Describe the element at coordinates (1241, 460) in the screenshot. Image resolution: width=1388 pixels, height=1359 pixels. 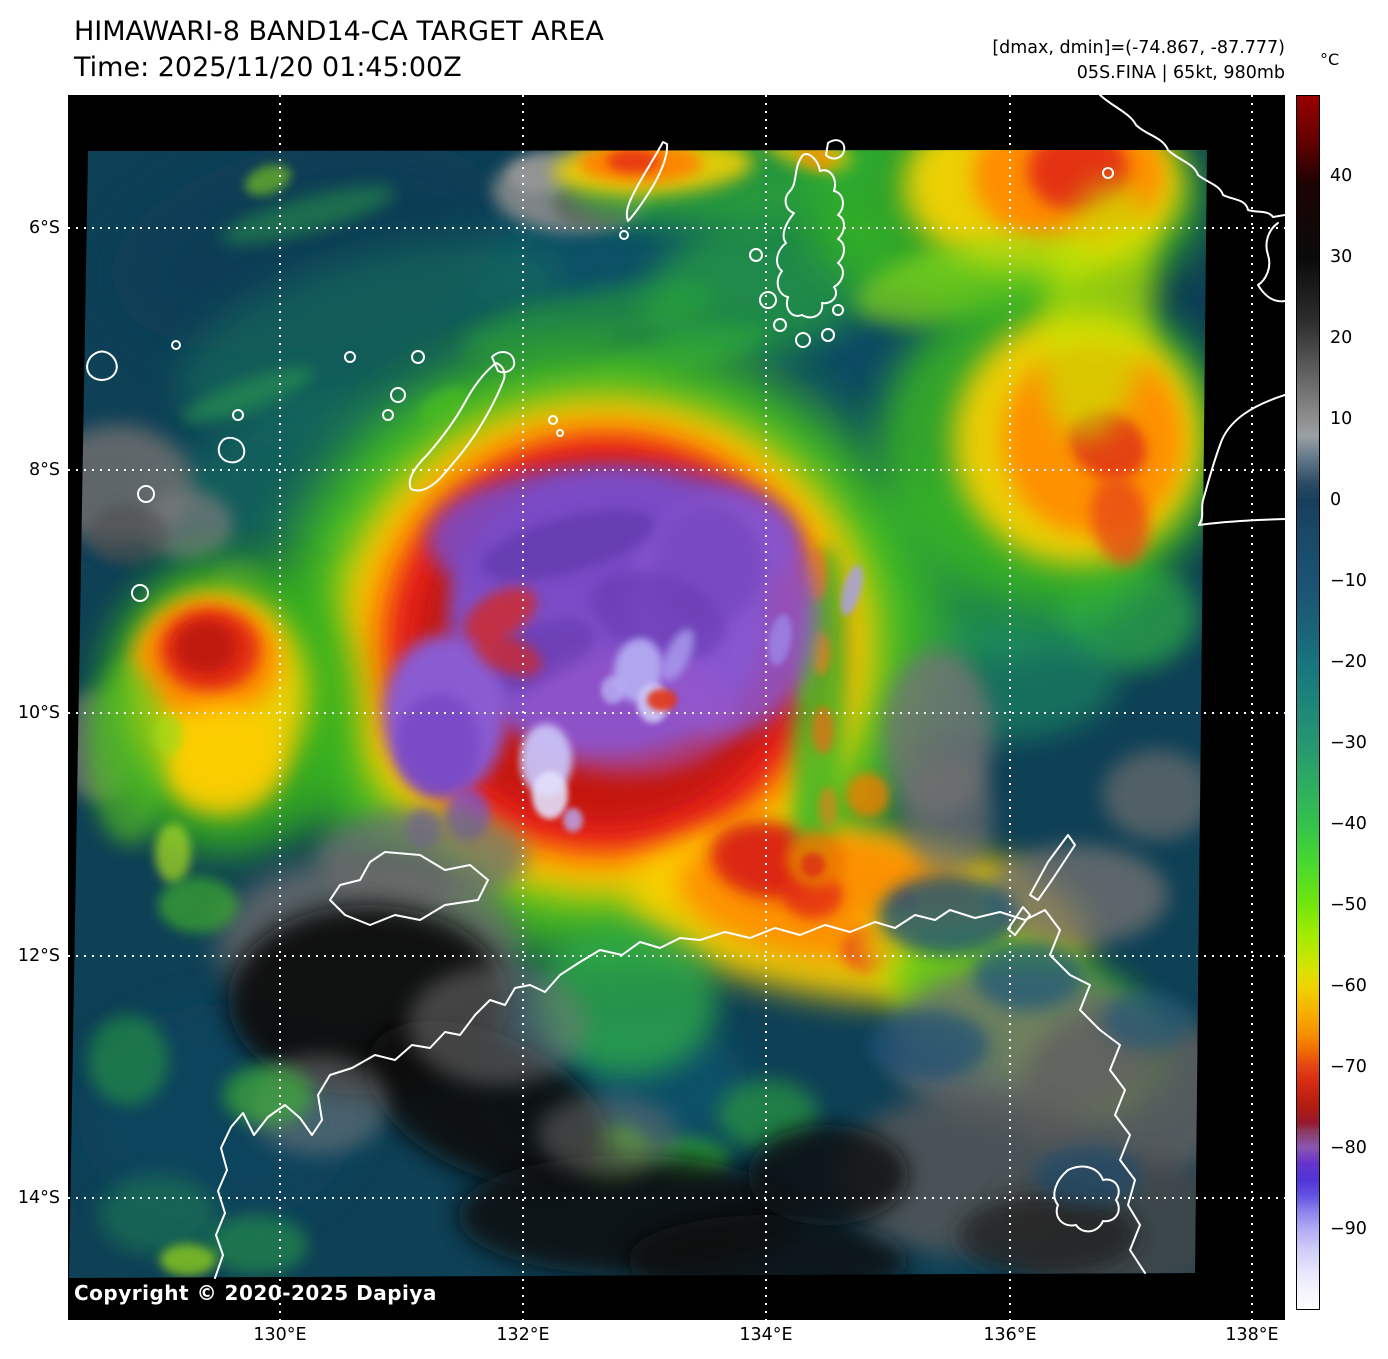
I see `papua-south-coastline` at that location.